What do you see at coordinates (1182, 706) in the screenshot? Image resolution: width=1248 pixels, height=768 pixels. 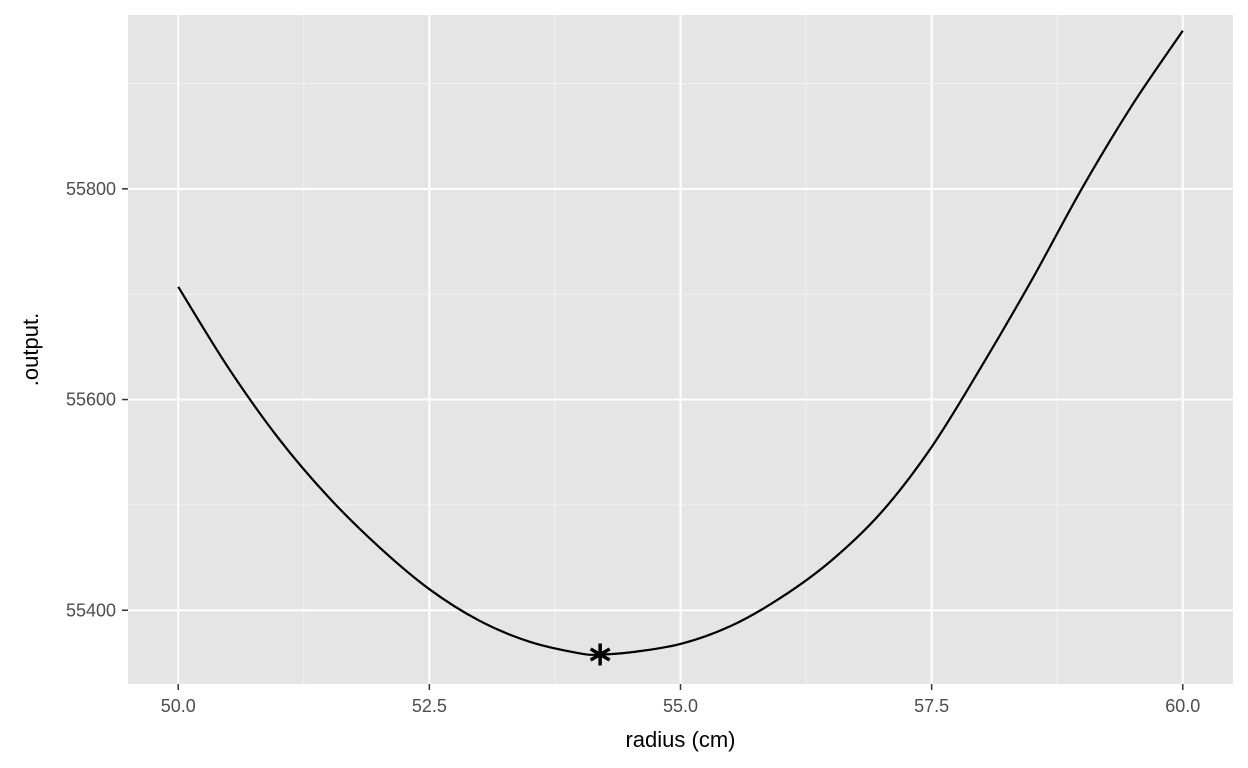 I see `x-tick-label: 60.0` at bounding box center [1182, 706].